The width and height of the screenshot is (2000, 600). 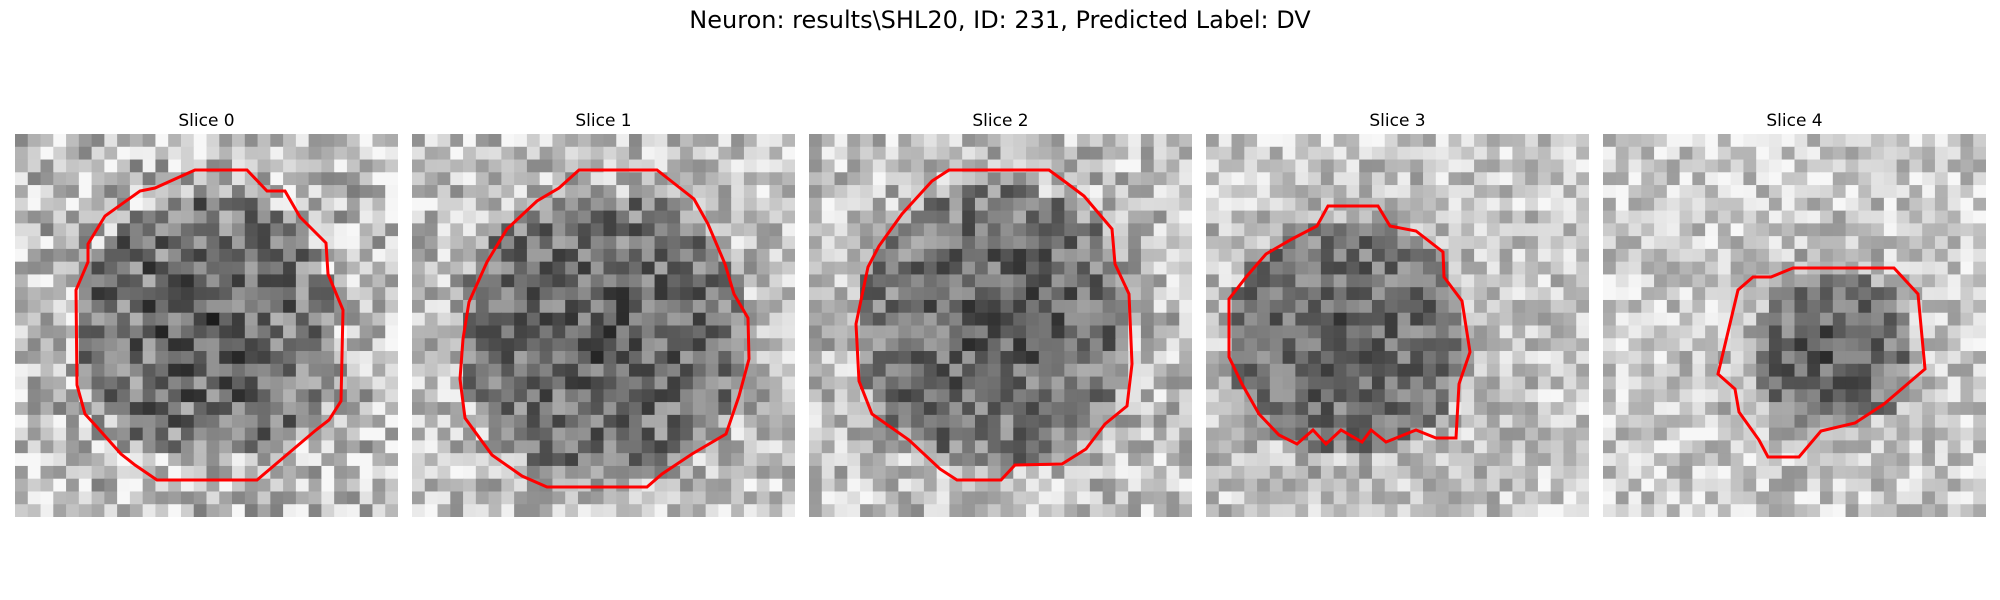 What do you see at coordinates (1000, 121) in the screenshot?
I see `slice-title-2: Slice 2` at bounding box center [1000, 121].